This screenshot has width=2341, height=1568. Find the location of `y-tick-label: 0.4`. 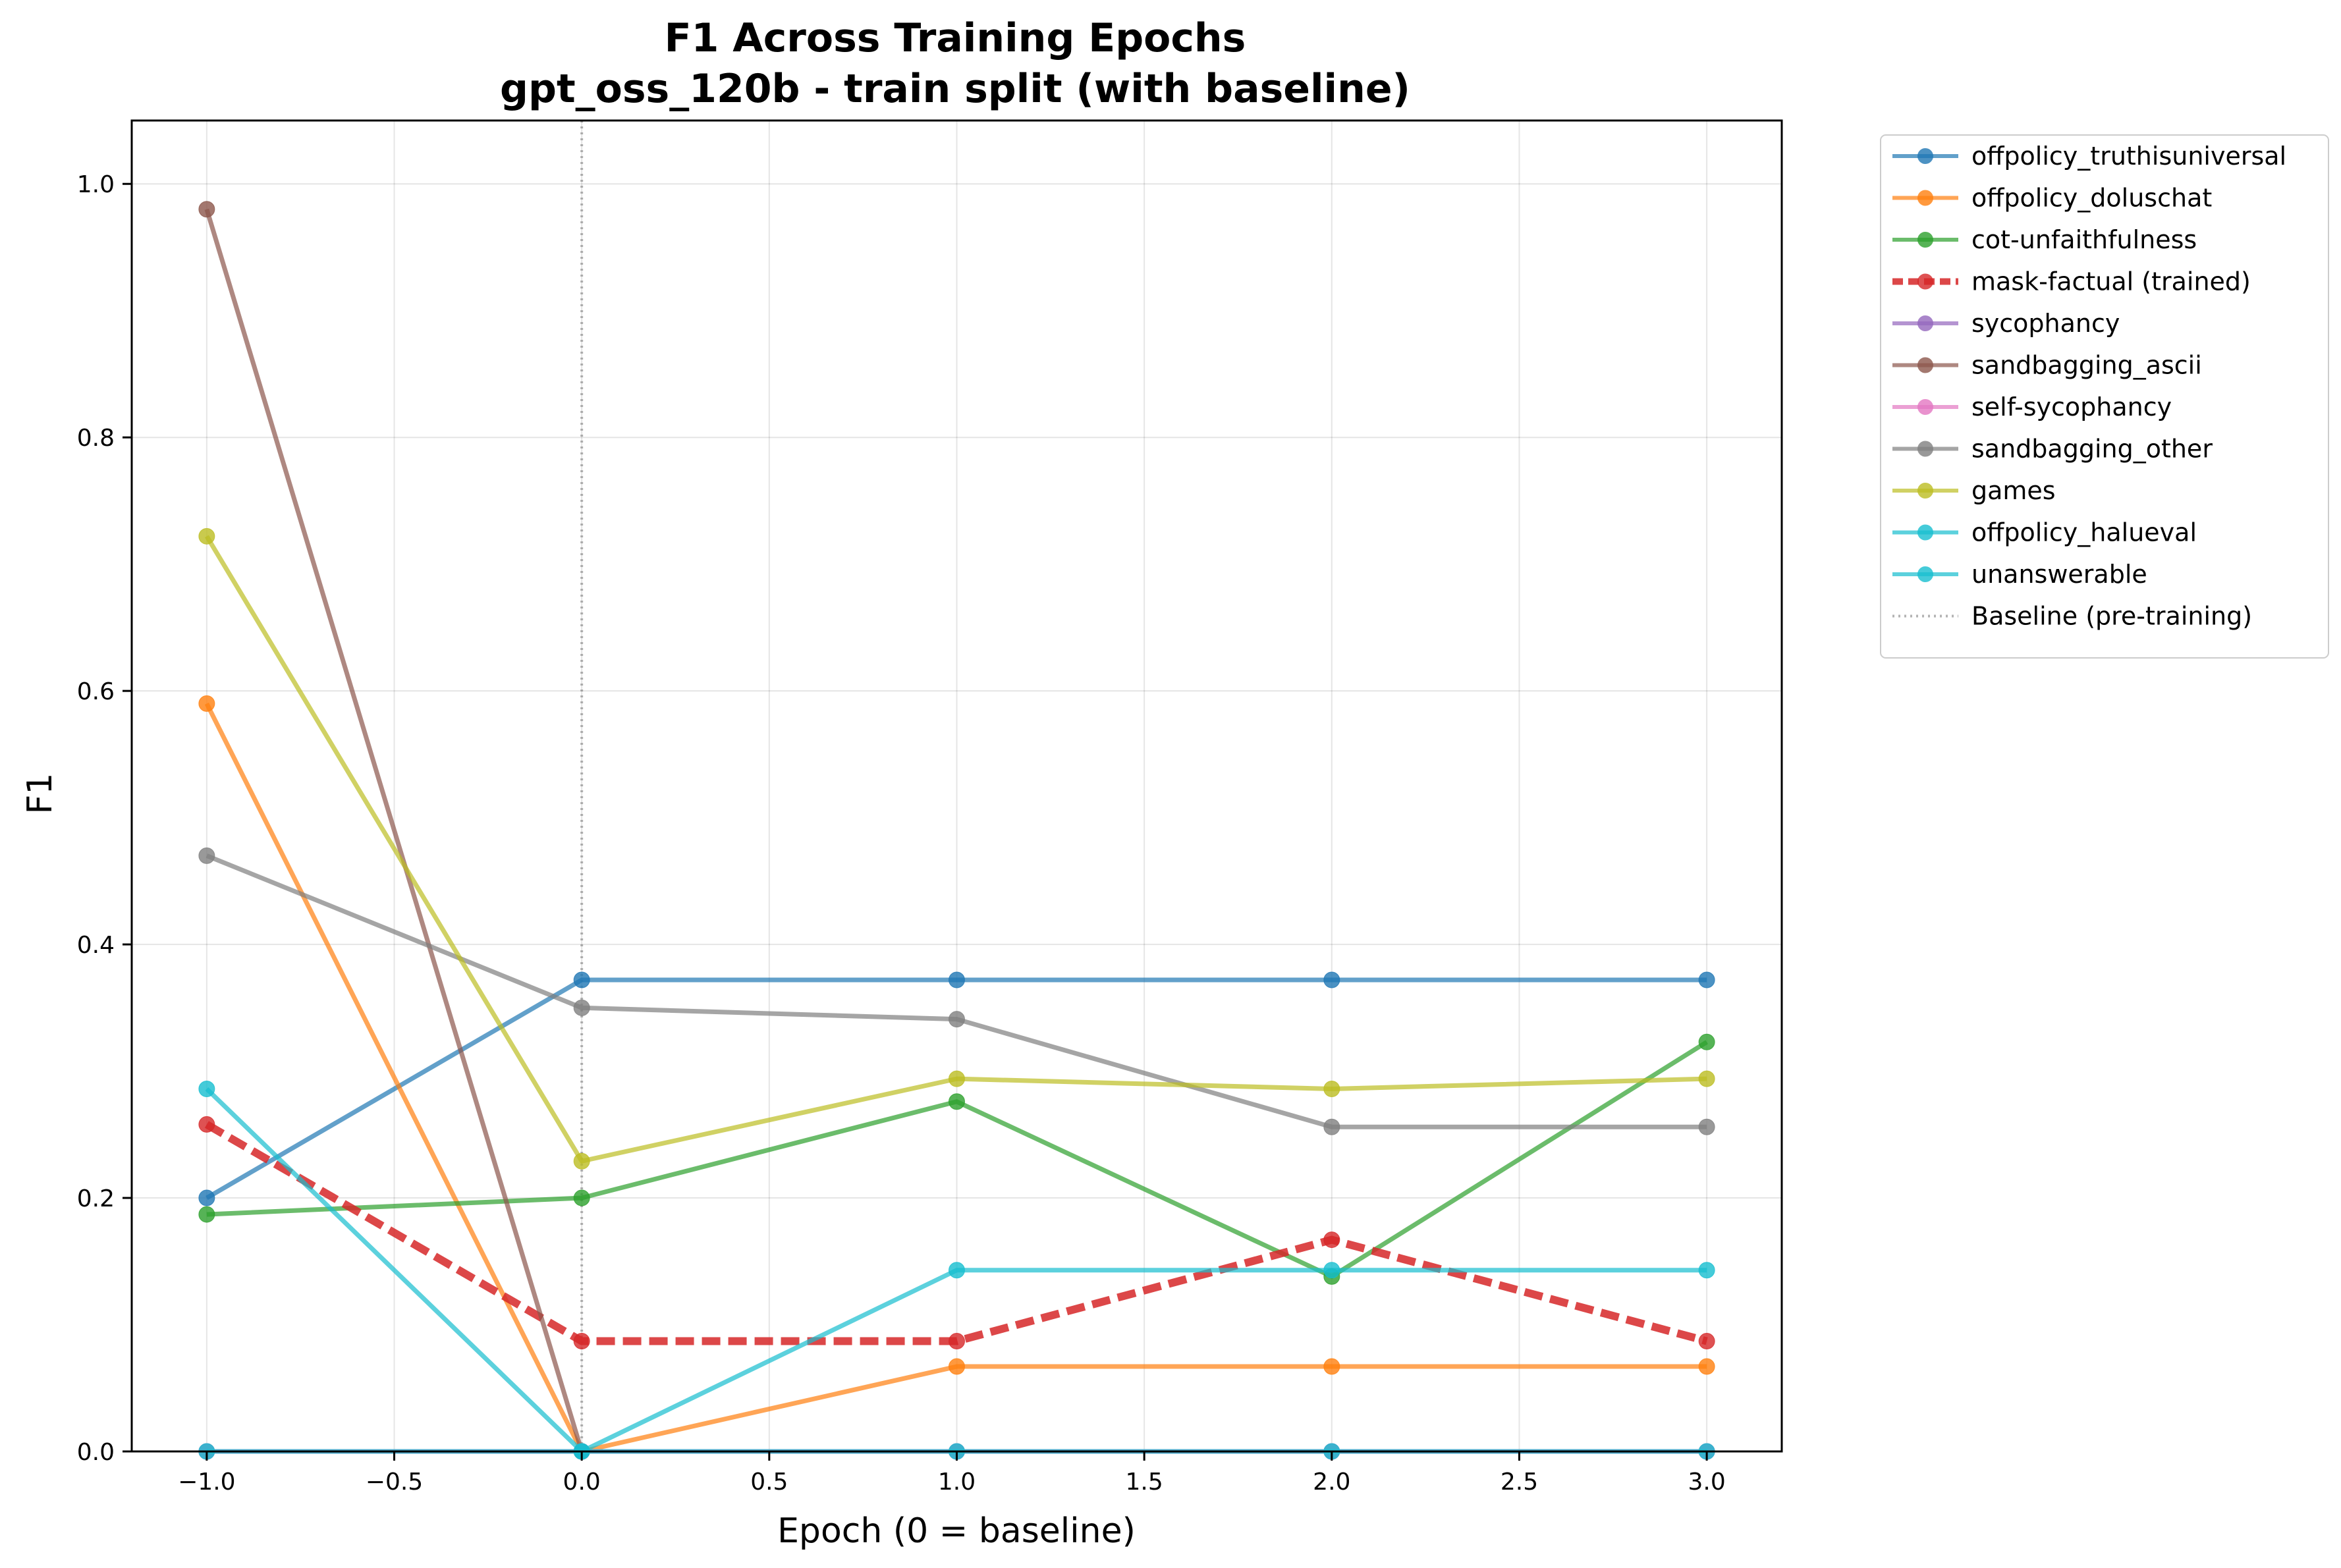

y-tick-label: 0.4 is located at coordinates (96, 946).